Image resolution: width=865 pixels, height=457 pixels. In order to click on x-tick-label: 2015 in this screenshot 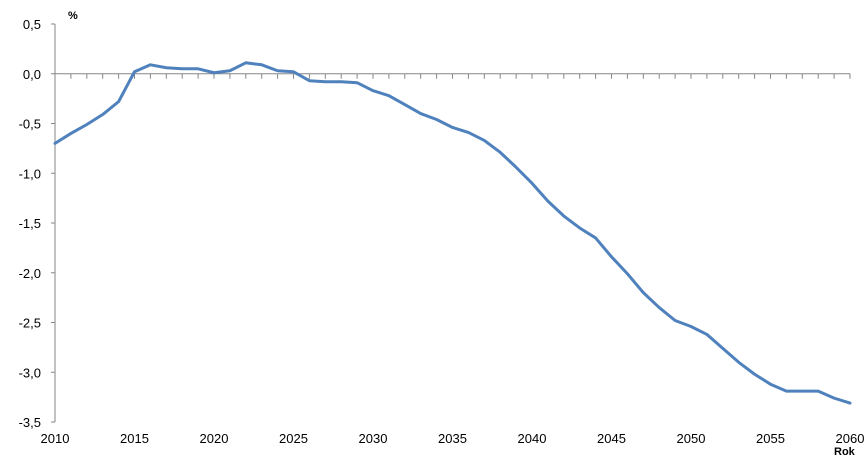, I will do `click(134, 438)`.